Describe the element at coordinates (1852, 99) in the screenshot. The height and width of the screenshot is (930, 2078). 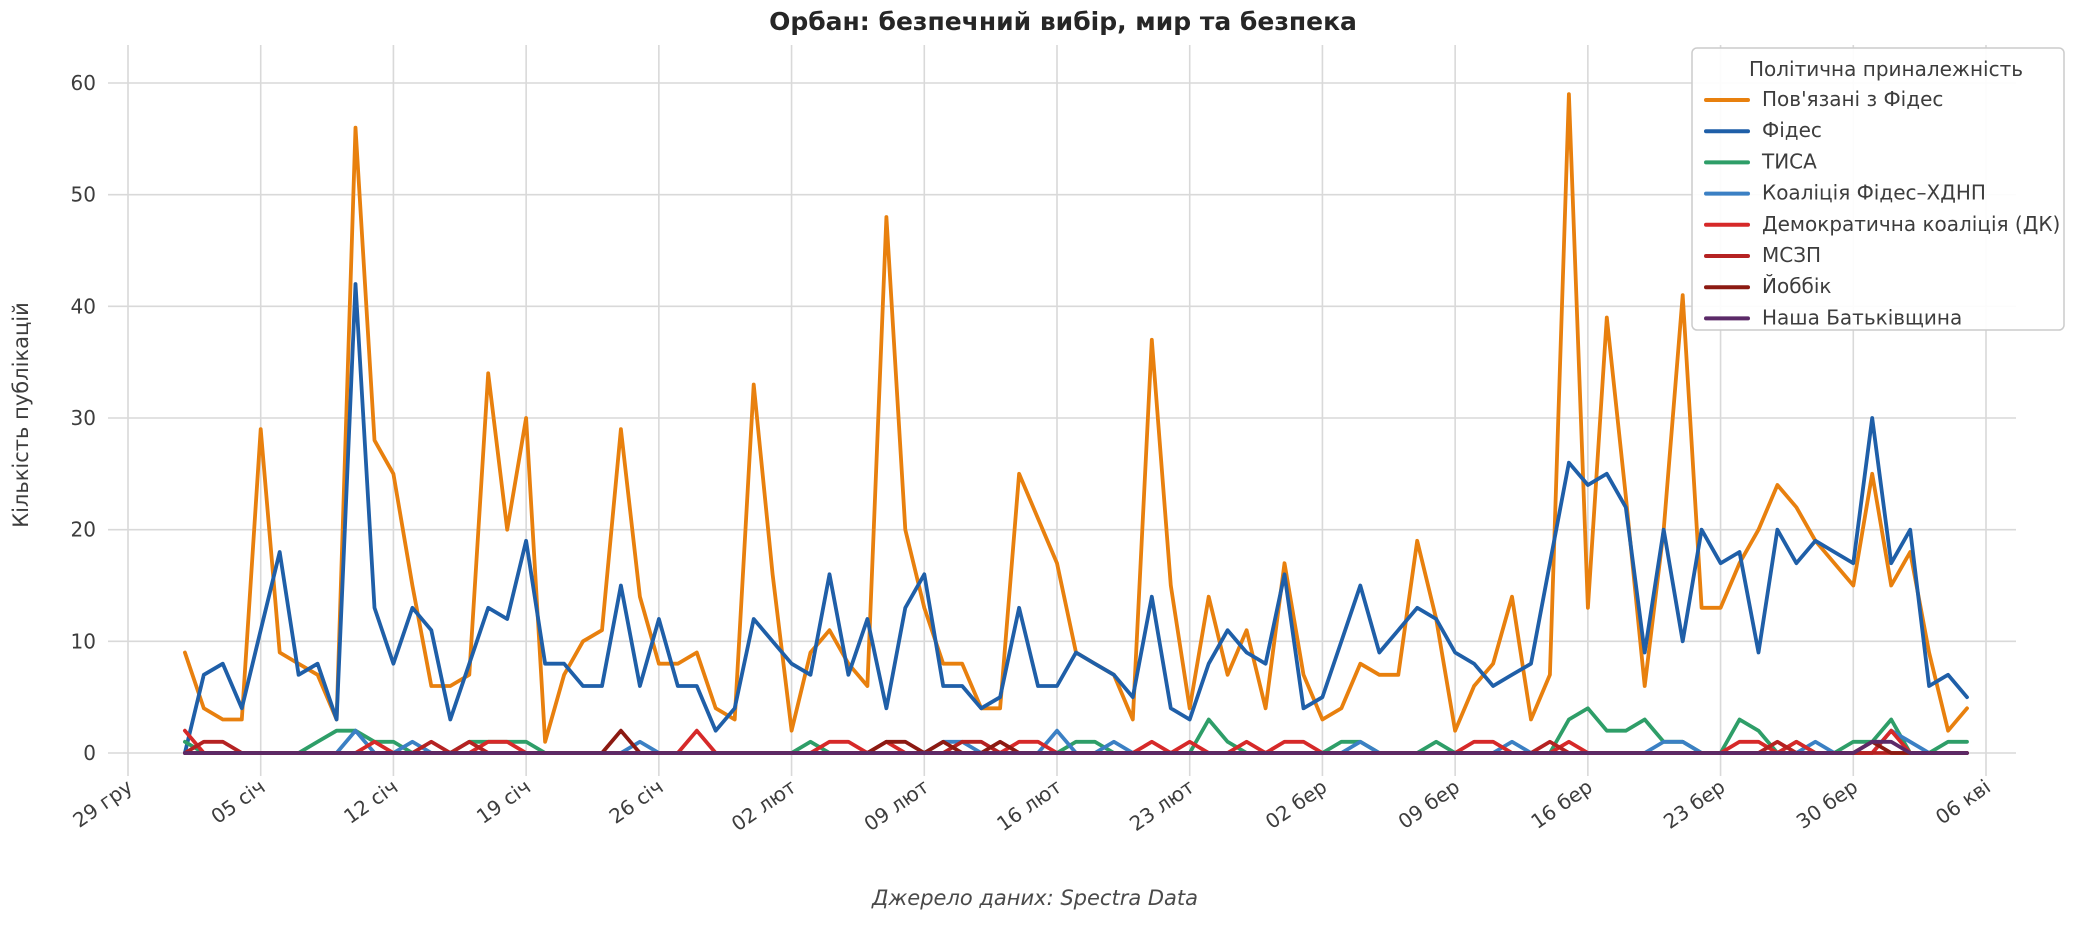
I see `legend-item-label: Пов'язані з Фідес` at that location.